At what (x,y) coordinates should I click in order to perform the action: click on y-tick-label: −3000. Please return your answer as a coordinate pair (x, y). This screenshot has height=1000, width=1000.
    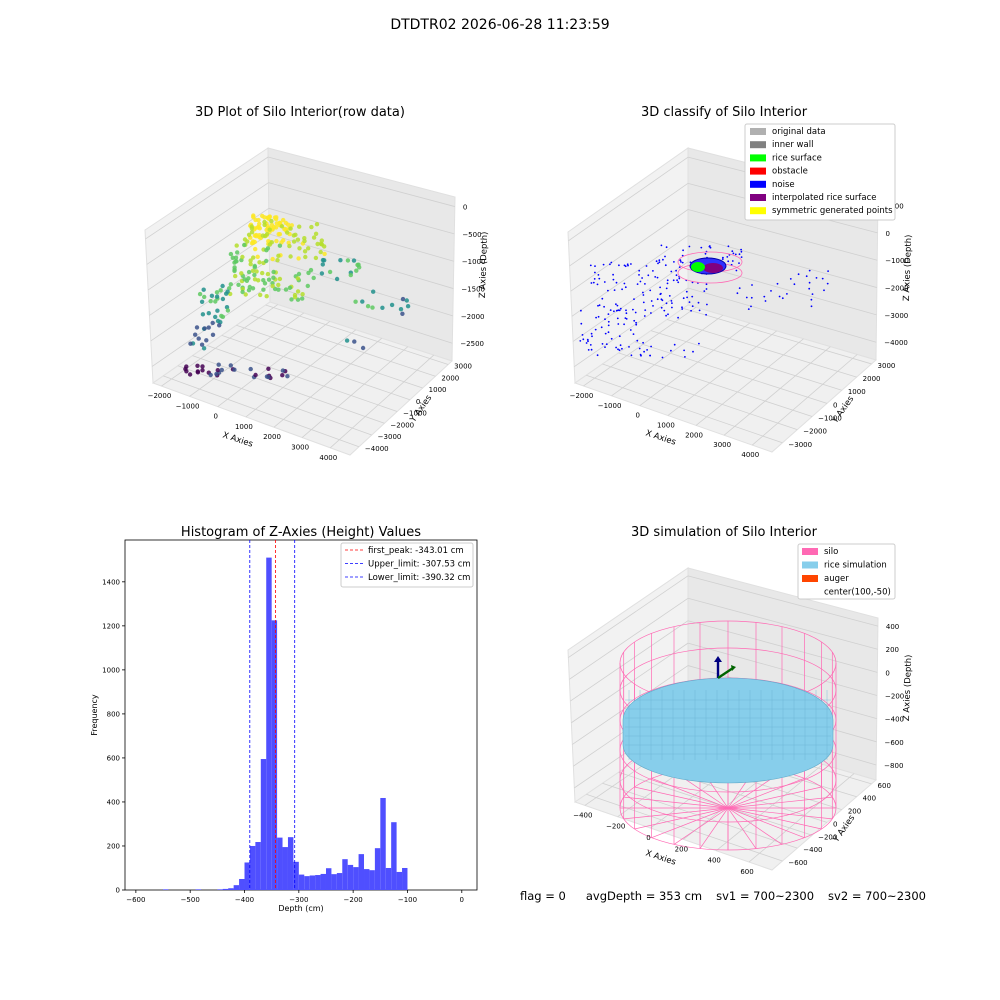
    Looking at the image, I should click on (800, 445).